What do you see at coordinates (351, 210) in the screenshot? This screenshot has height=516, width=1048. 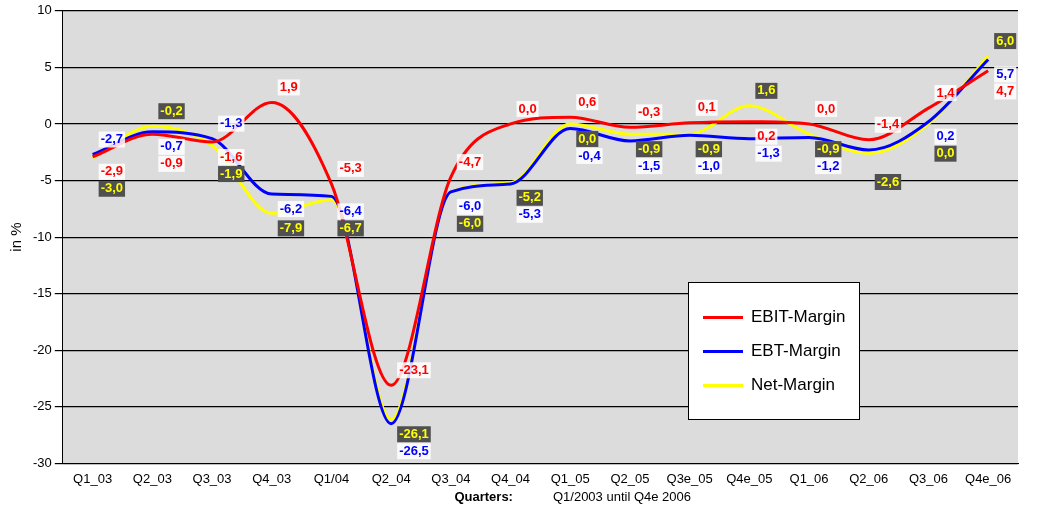 I see `data-label: -6,4` at bounding box center [351, 210].